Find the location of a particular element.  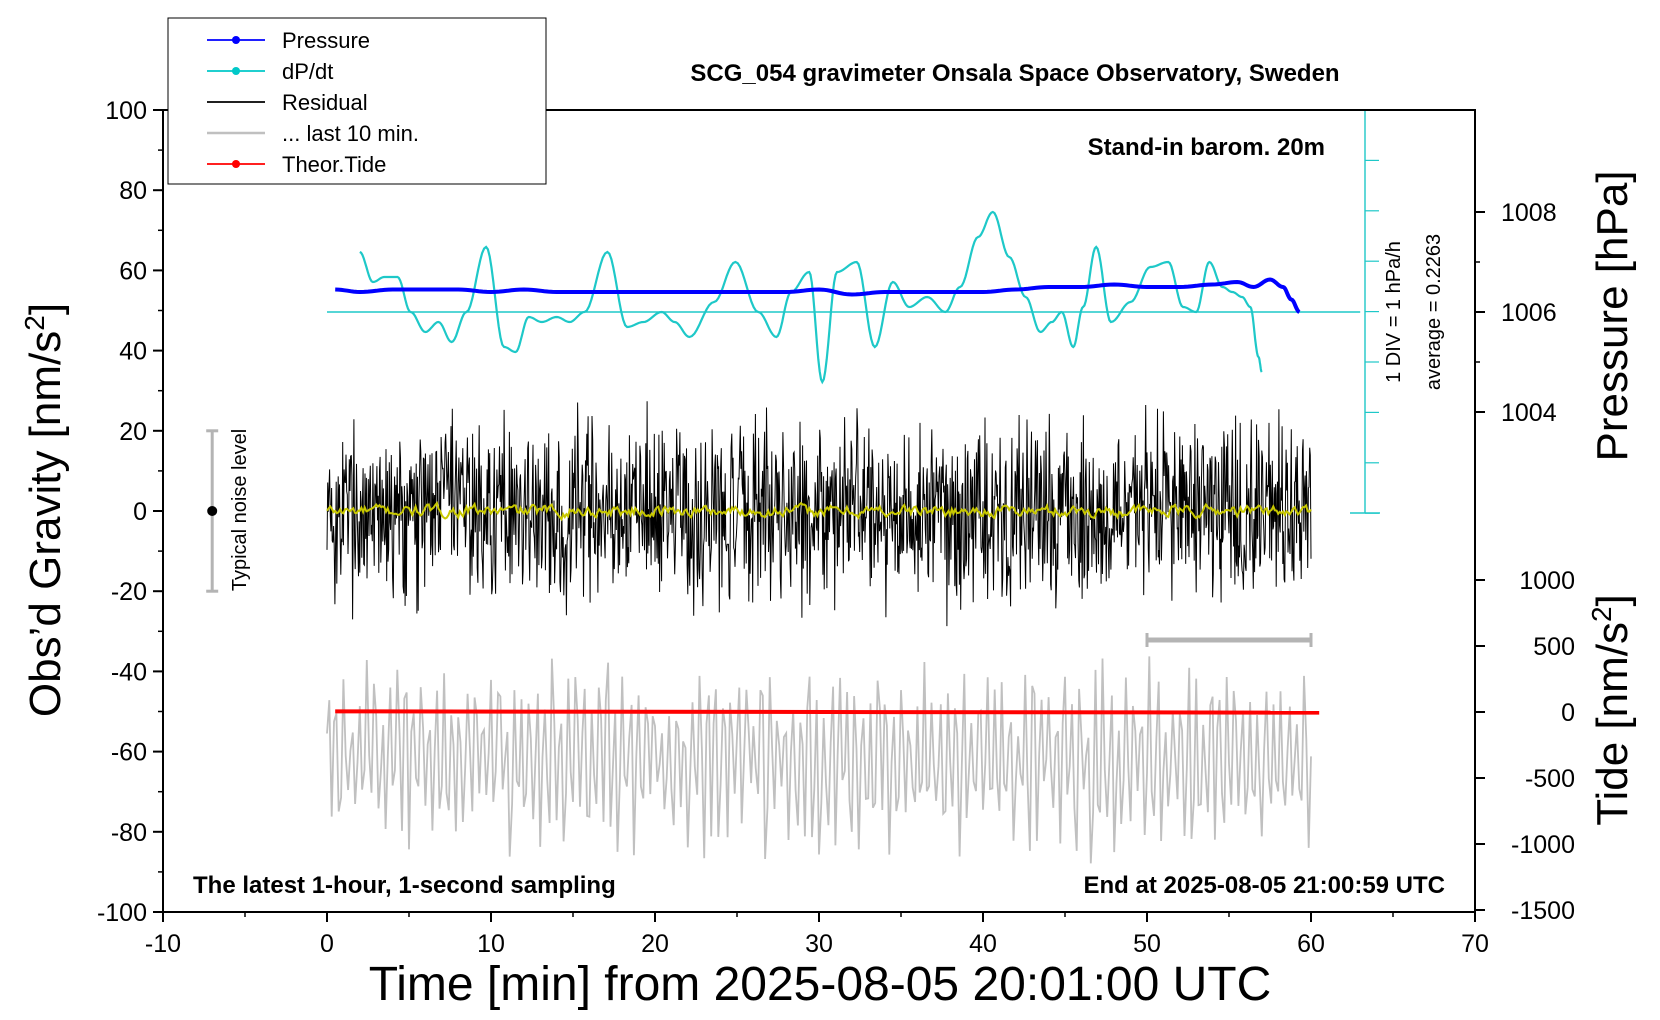

stand-in-barometer-note: Stand-in barom. 20m is located at coordinates (1206, 147).